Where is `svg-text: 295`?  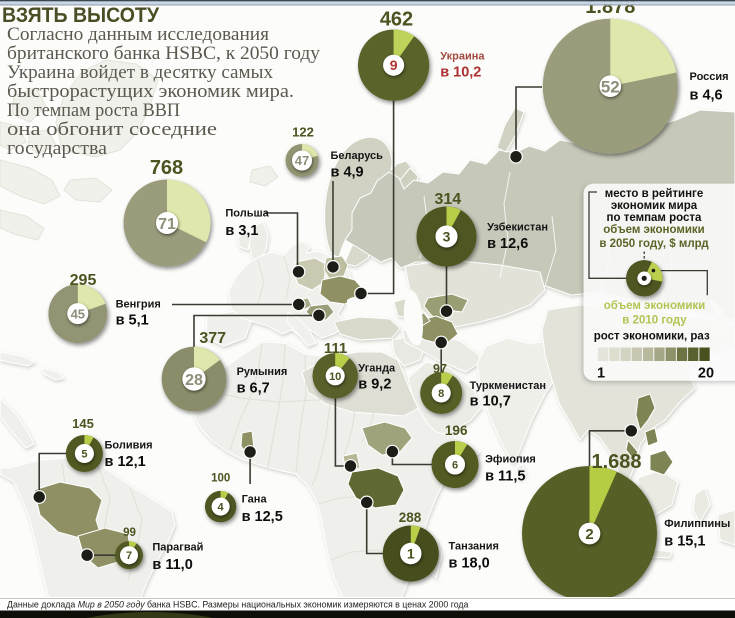 svg-text: 295 is located at coordinates (83, 280).